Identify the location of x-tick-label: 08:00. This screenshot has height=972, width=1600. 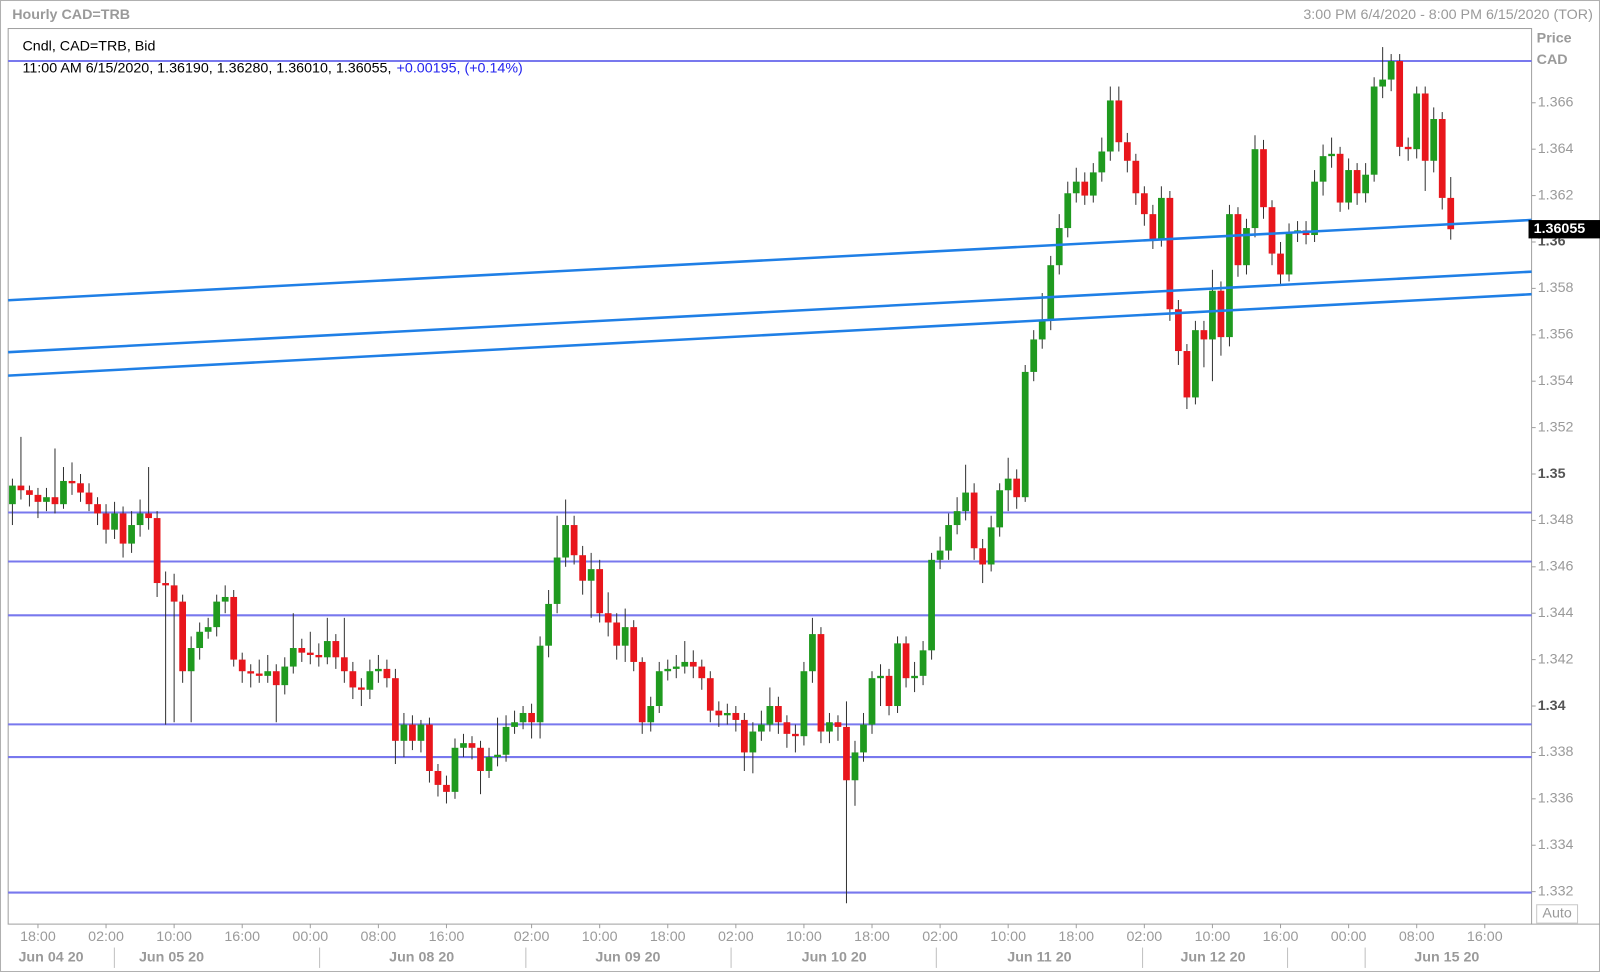
(379, 937).